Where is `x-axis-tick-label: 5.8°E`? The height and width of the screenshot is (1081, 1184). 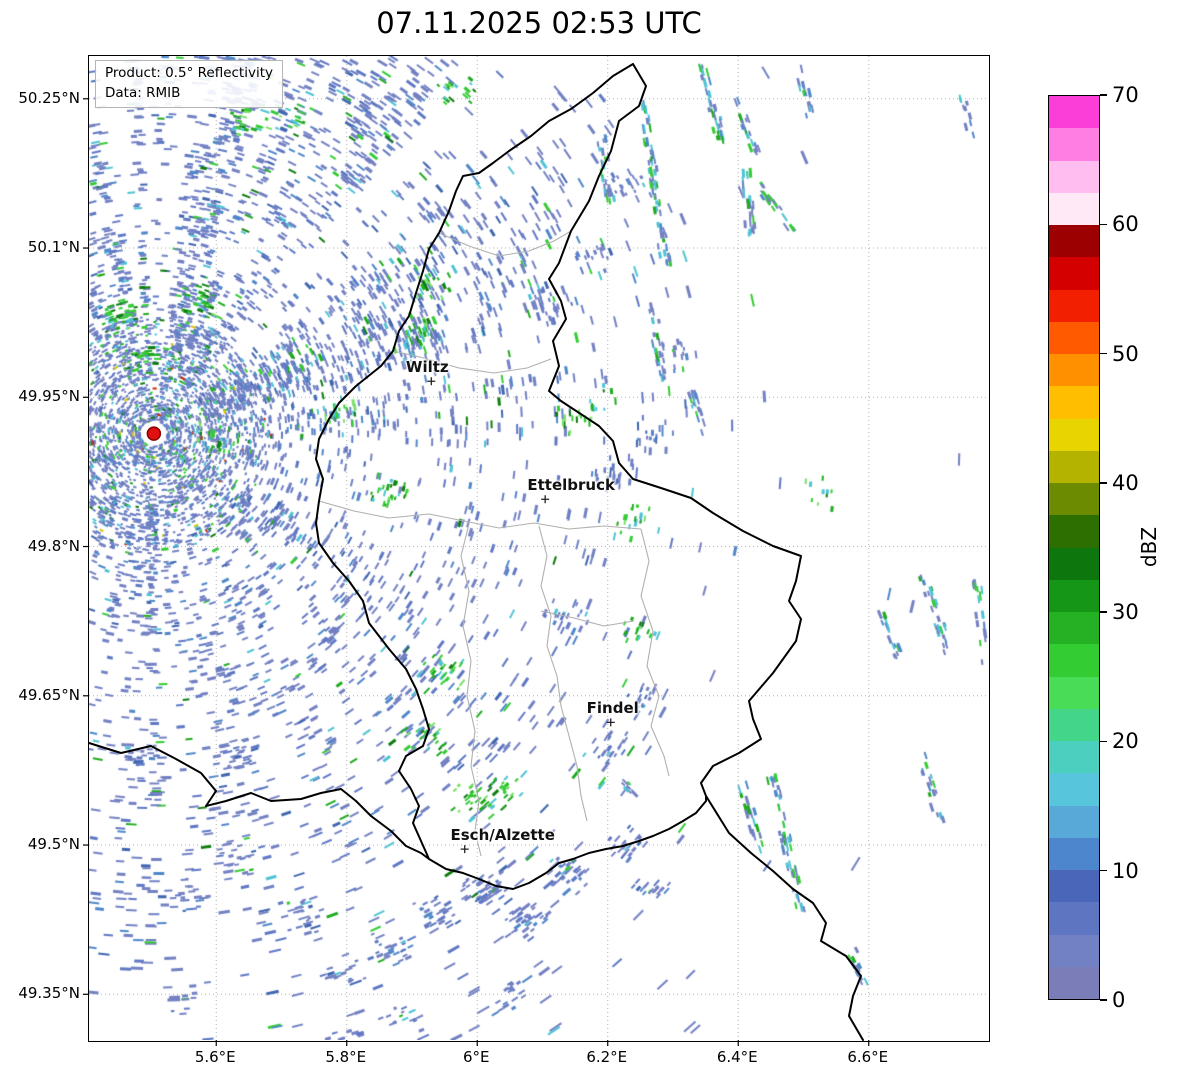 x-axis-tick-label: 5.8°E is located at coordinates (346, 1057).